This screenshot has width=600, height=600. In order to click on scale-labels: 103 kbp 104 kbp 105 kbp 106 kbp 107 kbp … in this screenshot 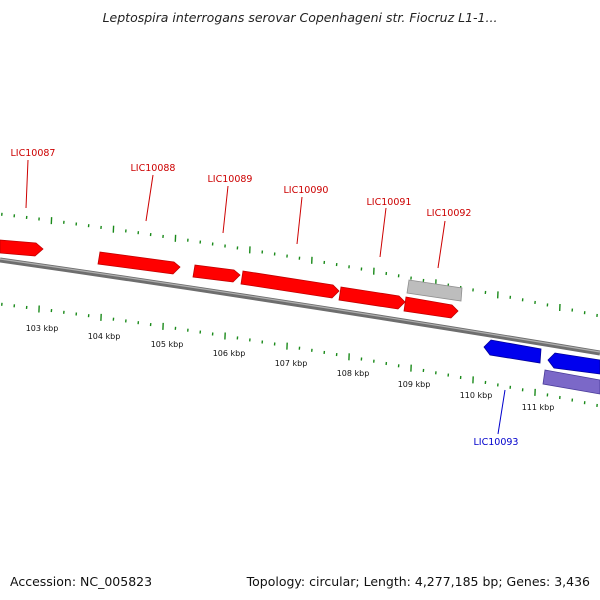, I will do `click(290, 368)`.